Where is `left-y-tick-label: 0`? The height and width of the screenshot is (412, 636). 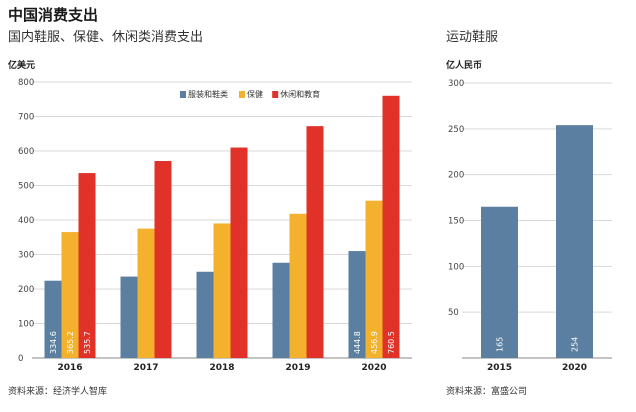
left-y-tick-label: 0 is located at coordinates (20, 359).